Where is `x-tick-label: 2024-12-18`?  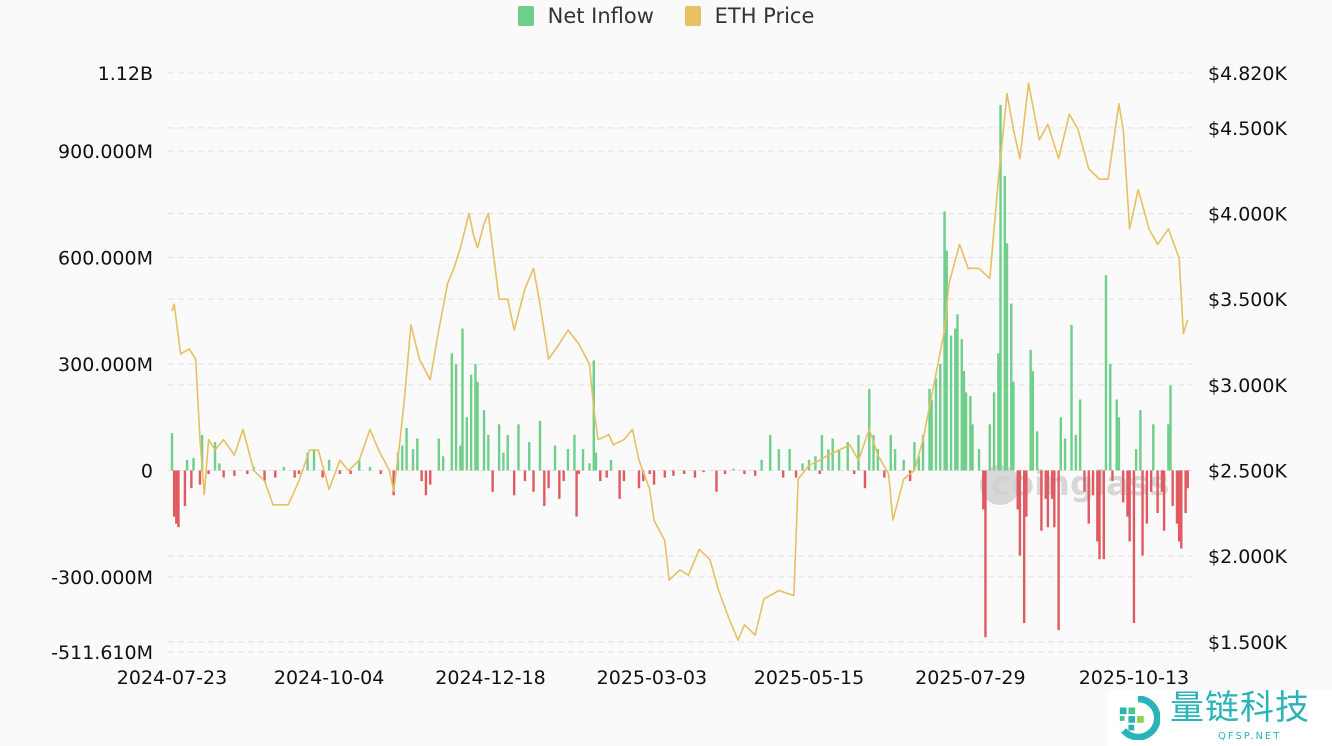 x-tick-label: 2024-12-18 is located at coordinates (490, 678).